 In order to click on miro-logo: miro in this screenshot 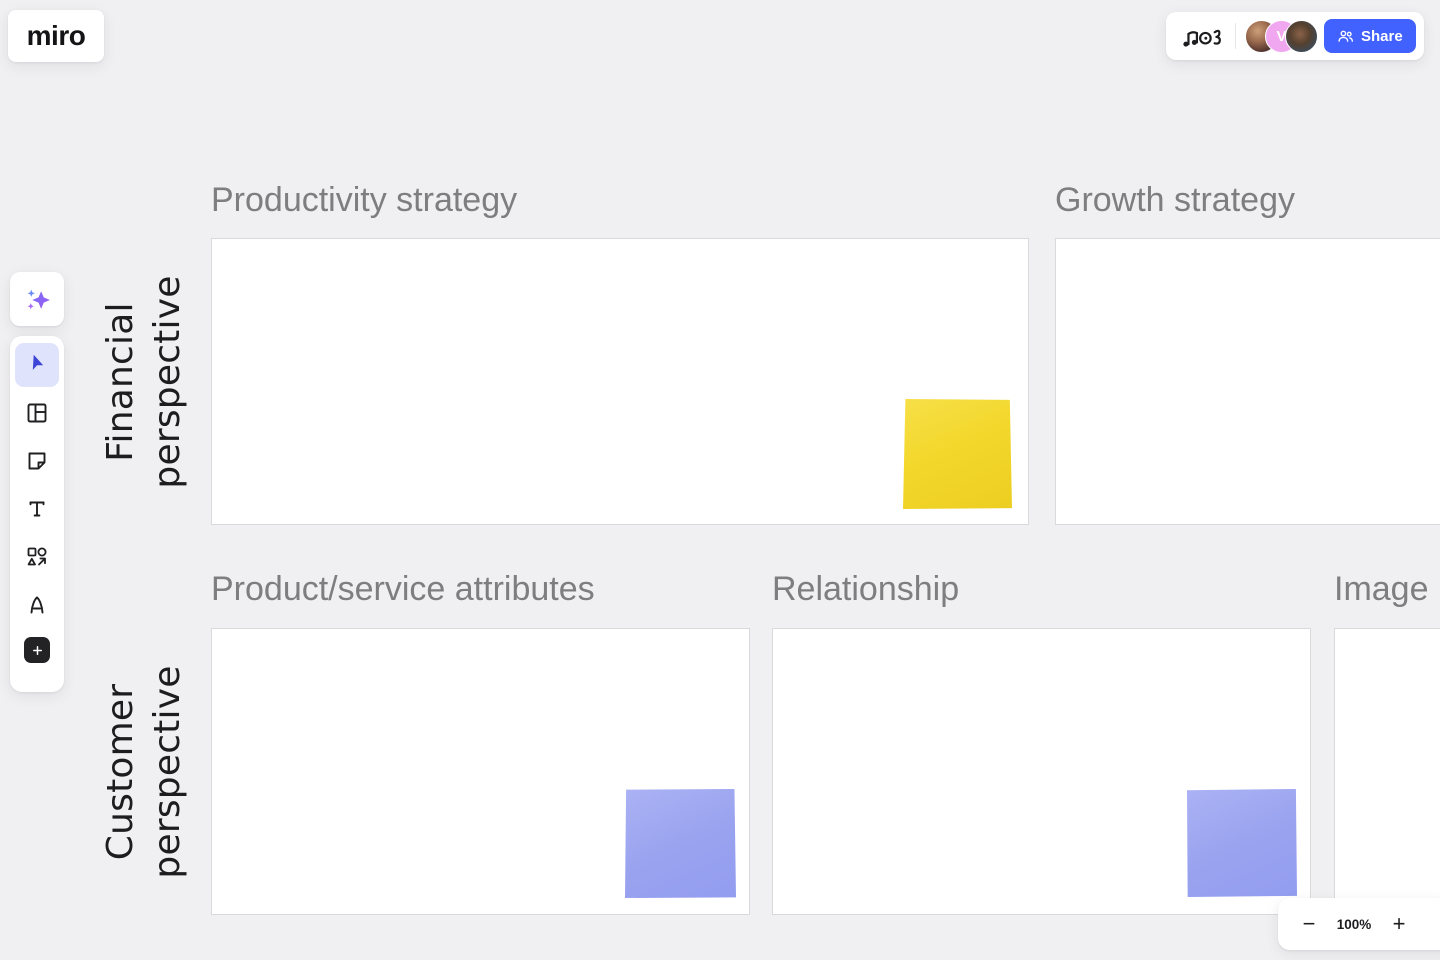, I will do `click(56, 36)`.